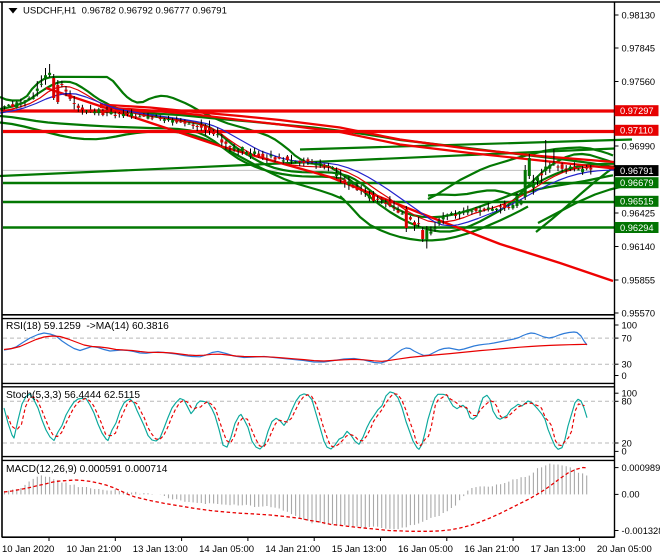 This screenshot has width=660, height=560. Describe the element at coordinates (637, 183) in the screenshot. I see `svg-text: 0.96679` at that location.